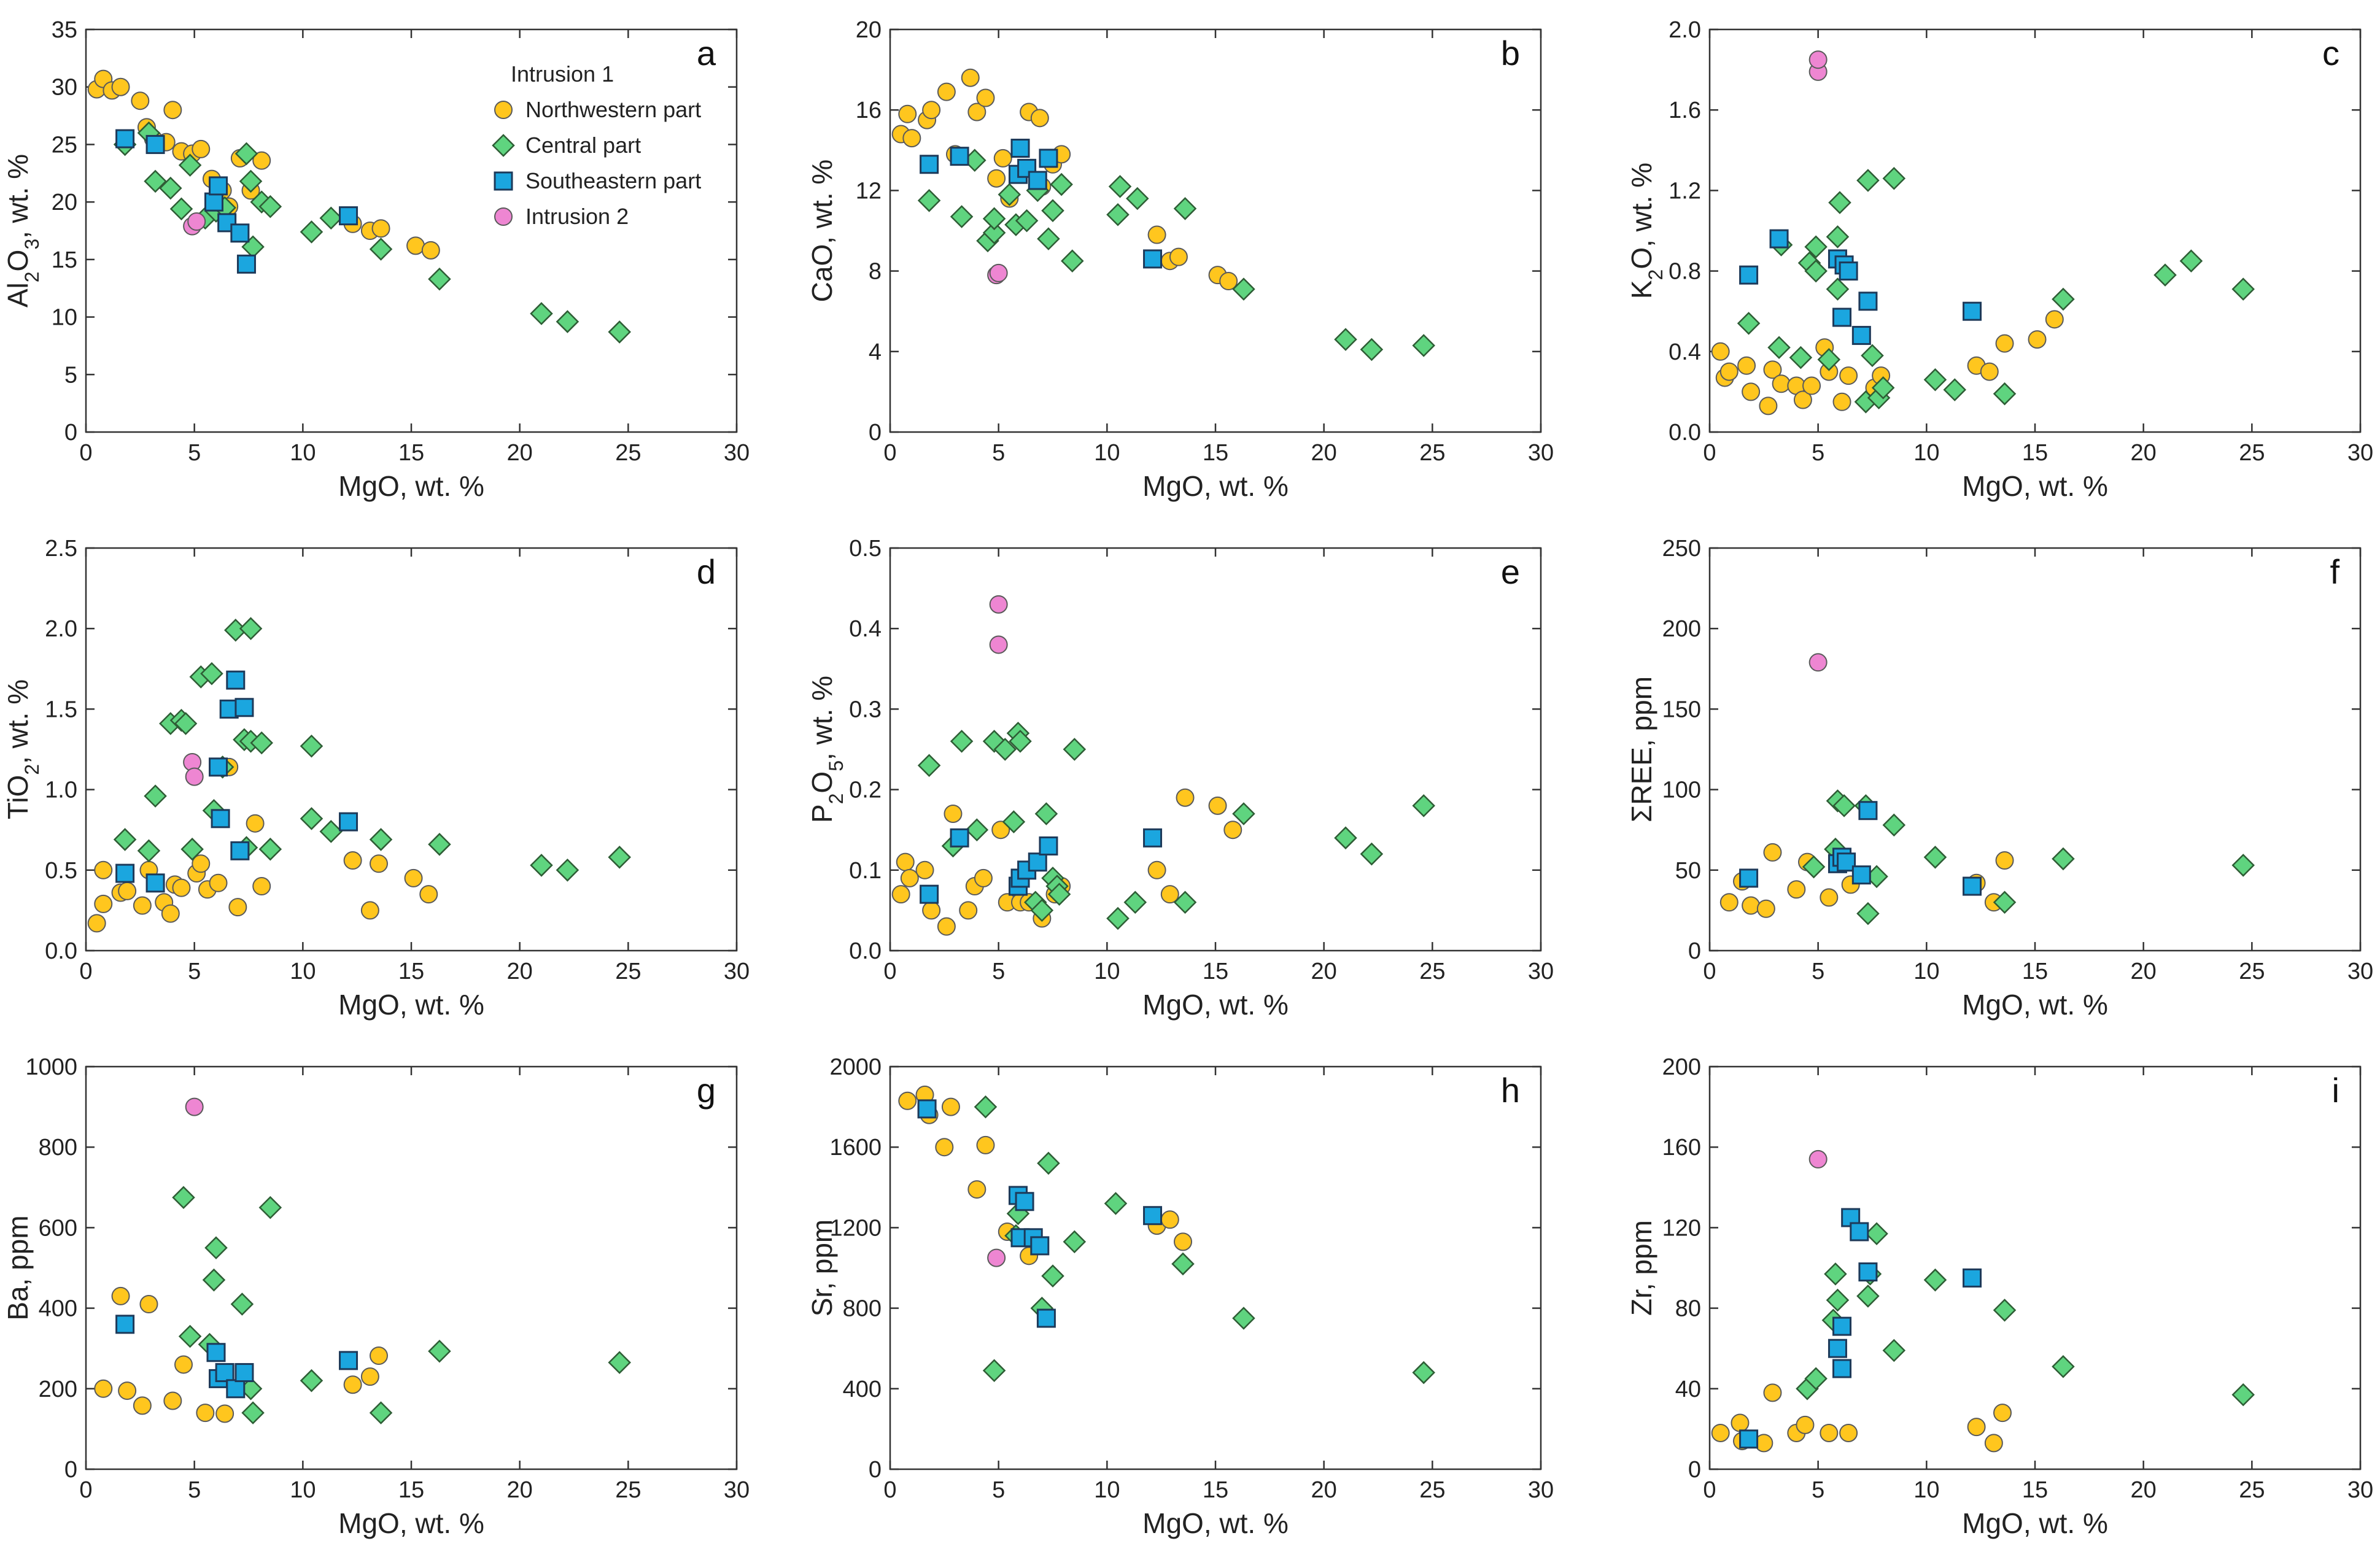 This screenshot has width=2380, height=1549. Describe the element at coordinates (194, 971) in the screenshot. I see `x-tick-label: 5` at that location.